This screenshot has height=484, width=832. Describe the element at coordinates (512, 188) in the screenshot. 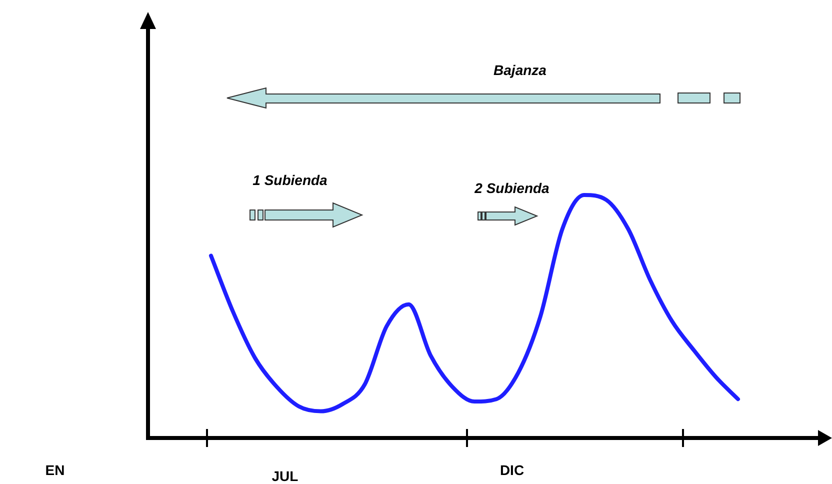

I see `annotation: 2 Subienda` at that location.